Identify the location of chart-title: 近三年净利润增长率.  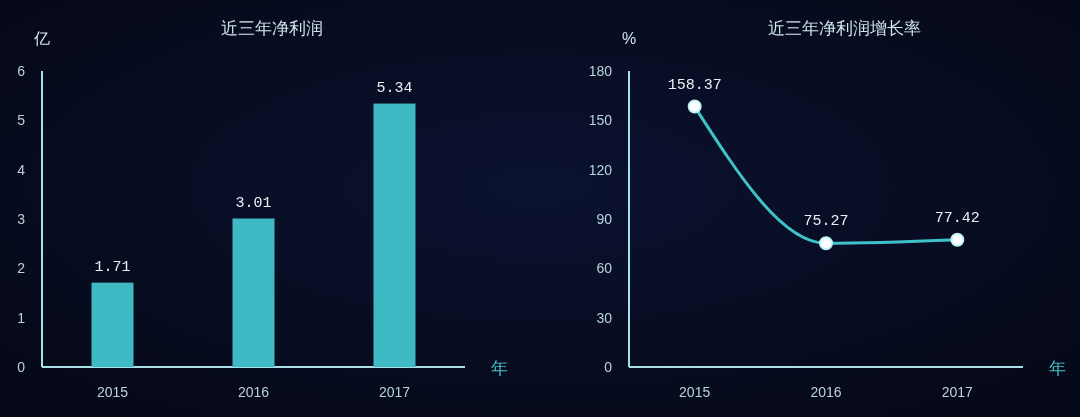
(844, 28).